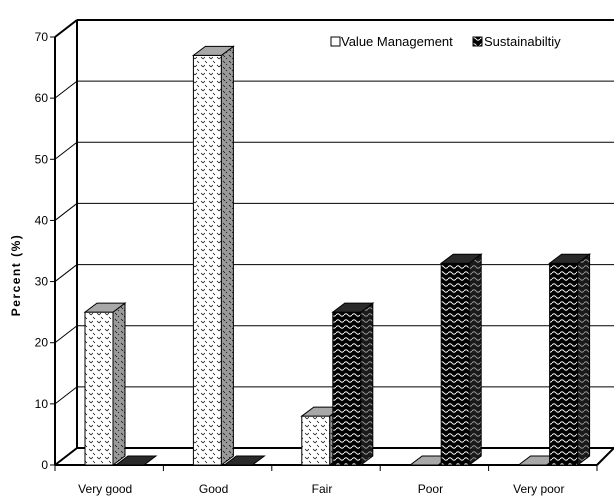 The height and width of the screenshot is (498, 614). Describe the element at coordinates (538, 489) in the screenshot. I see `x-tick-label: Very poor` at that location.